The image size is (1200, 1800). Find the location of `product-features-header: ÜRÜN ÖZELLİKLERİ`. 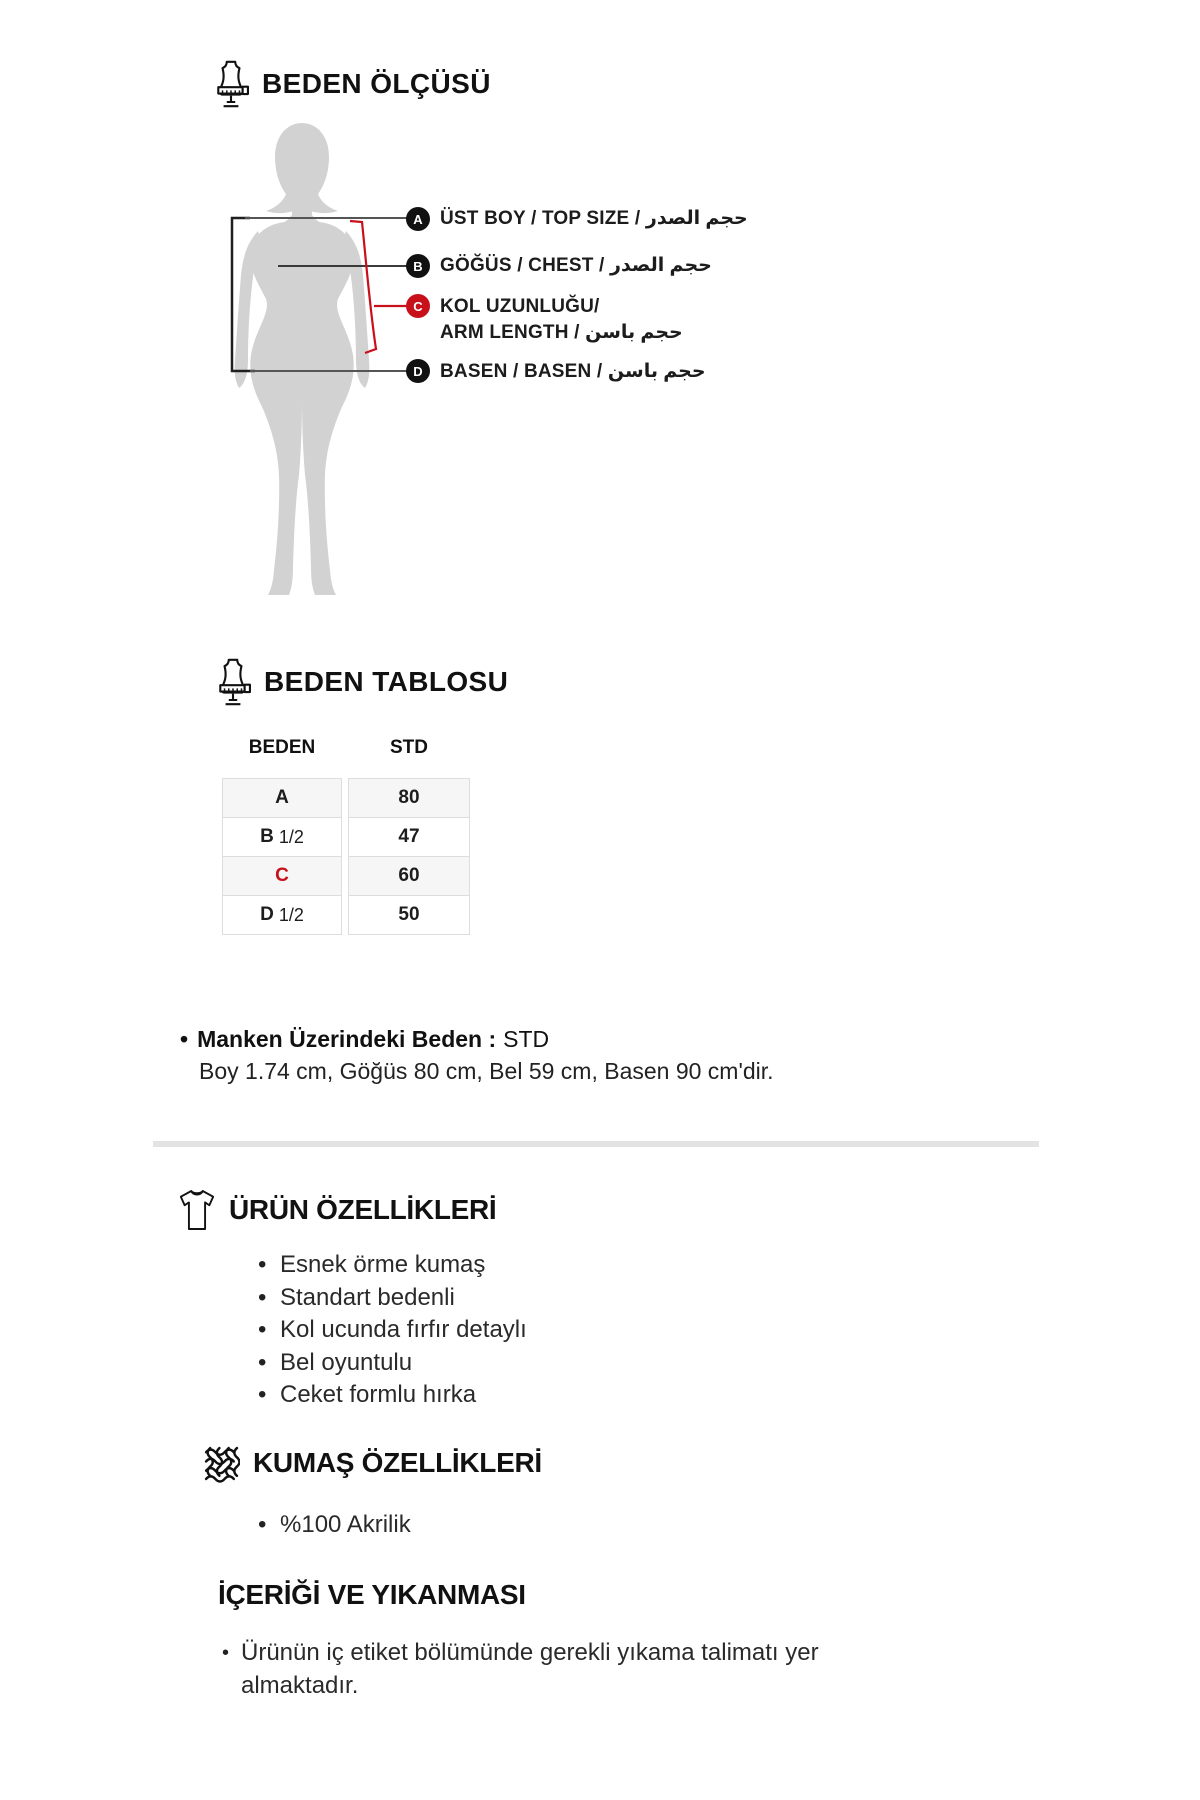

product-features-header: ÜRÜN ÖZELLİKLERİ is located at coordinates (337, 1210).